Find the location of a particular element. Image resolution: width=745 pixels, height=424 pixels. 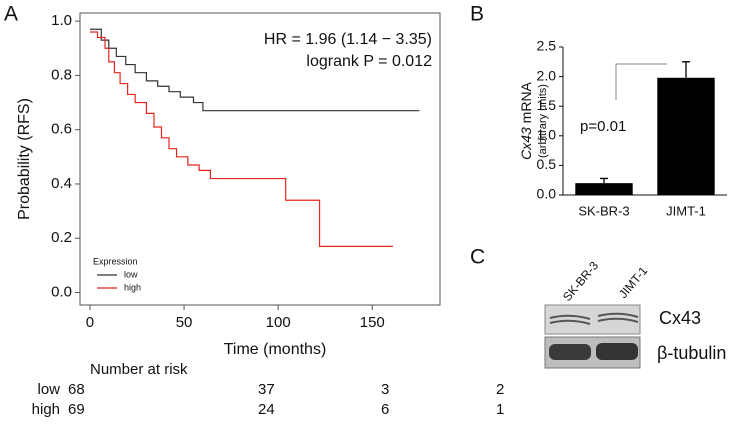

panel-label: B is located at coordinates (477, 14).